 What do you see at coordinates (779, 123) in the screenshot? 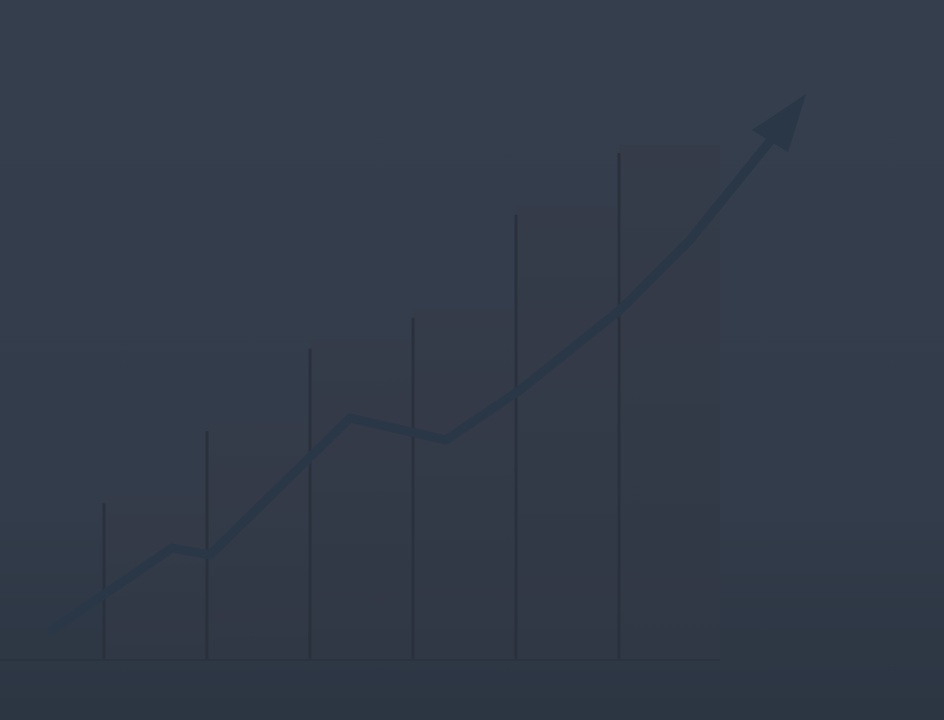
I see `trend-arrowhead-icon` at bounding box center [779, 123].